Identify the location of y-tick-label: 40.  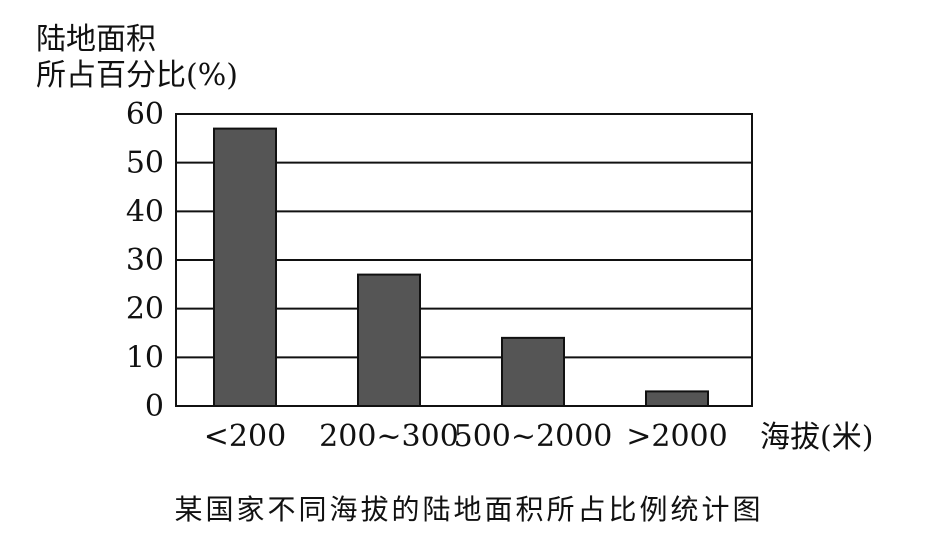
(145, 211).